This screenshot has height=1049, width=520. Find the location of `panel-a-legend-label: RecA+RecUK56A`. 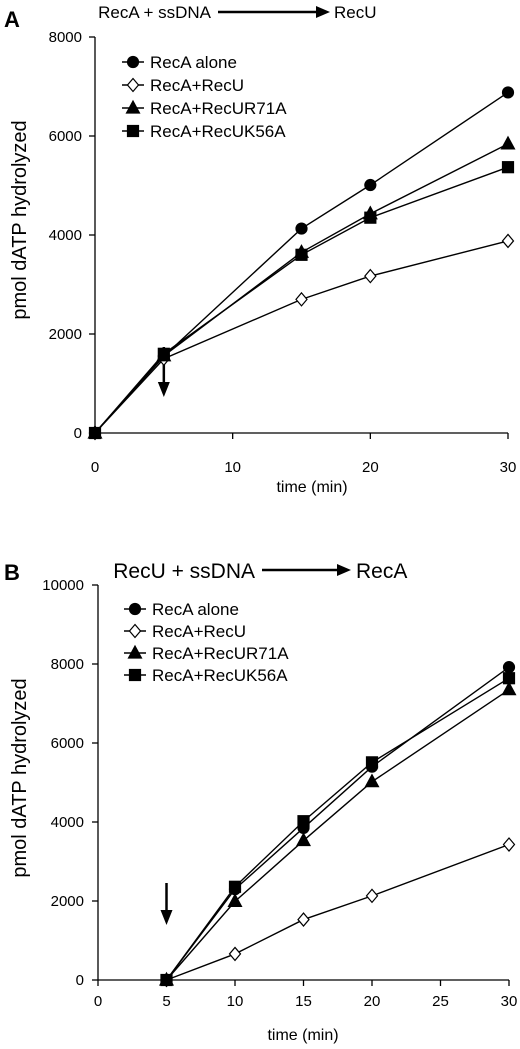

panel-a-legend-label: RecA+RecUK56A is located at coordinates (218, 131).